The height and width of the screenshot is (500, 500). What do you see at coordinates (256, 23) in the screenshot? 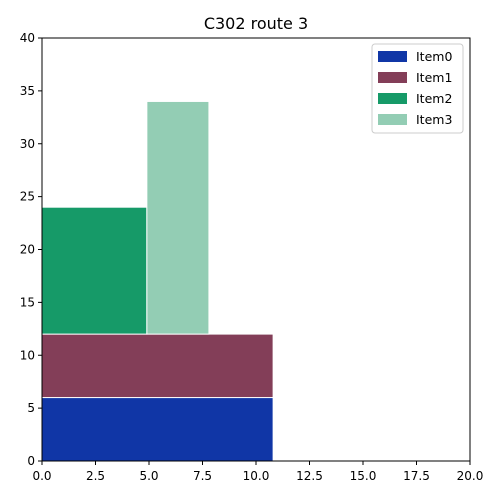
I see `chart-title: C302 route 3` at bounding box center [256, 23].